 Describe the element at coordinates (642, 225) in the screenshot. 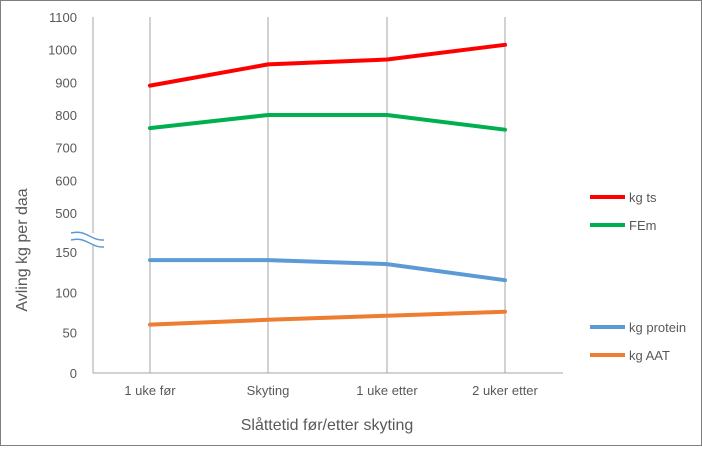

I see `legend-label-fem: FEm` at that location.